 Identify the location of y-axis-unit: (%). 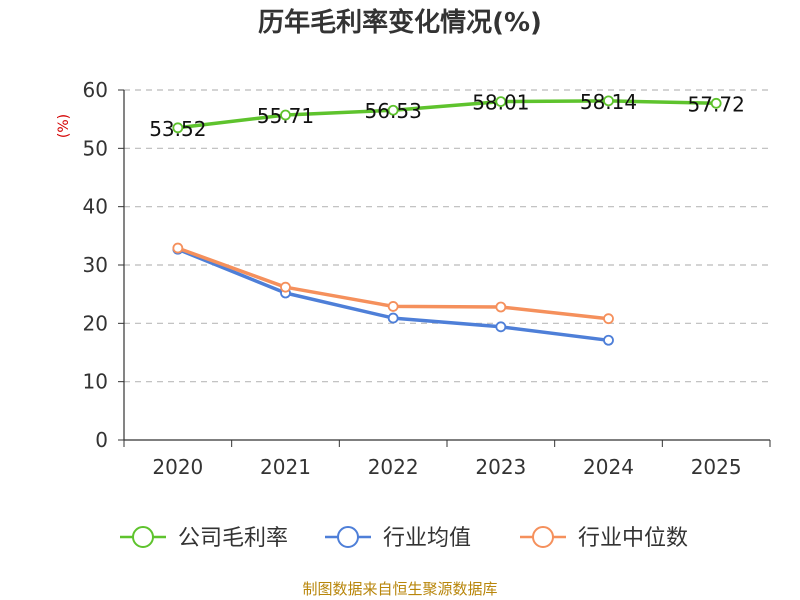
(64, 126).